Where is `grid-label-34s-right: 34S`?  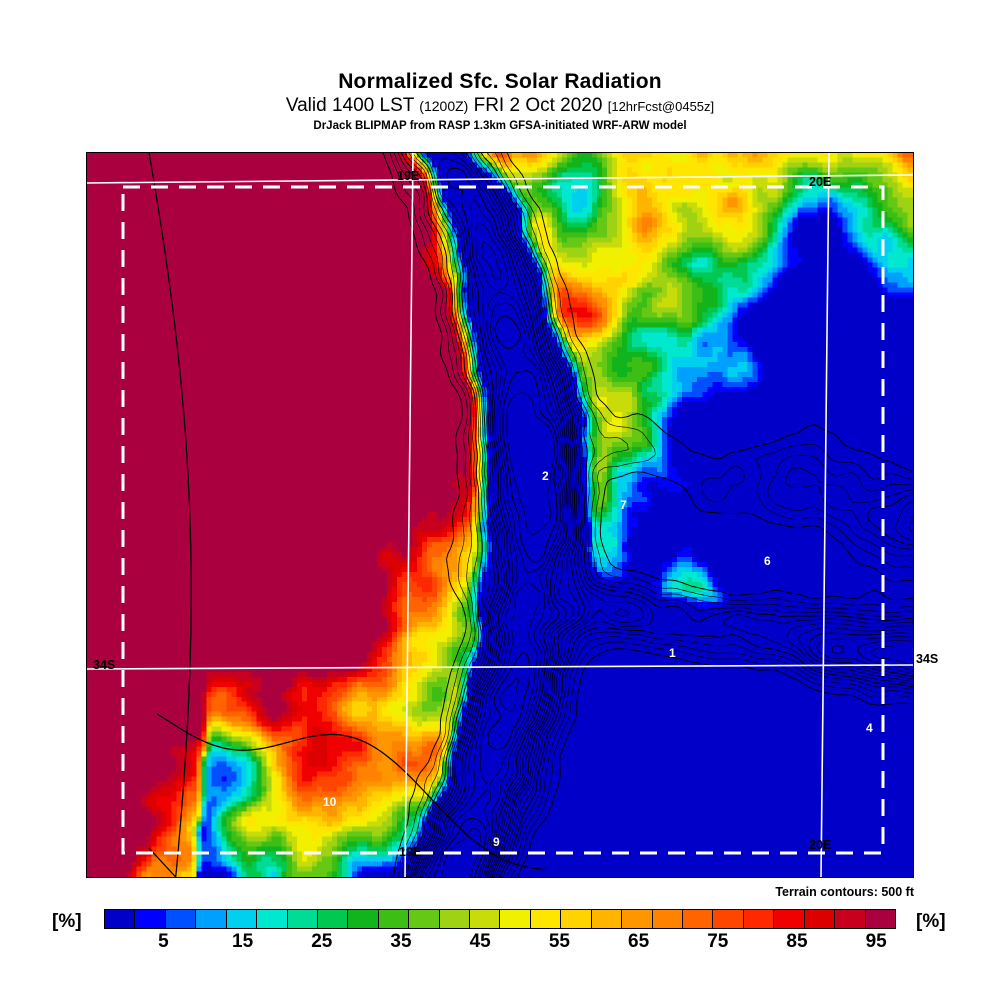 grid-label-34s-right: 34S is located at coordinates (927, 659).